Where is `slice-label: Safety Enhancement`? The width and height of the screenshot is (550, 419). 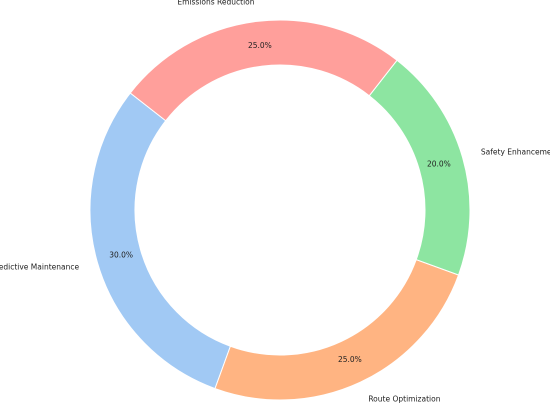 slice-label: Safety Enhancement is located at coordinates (515, 151).